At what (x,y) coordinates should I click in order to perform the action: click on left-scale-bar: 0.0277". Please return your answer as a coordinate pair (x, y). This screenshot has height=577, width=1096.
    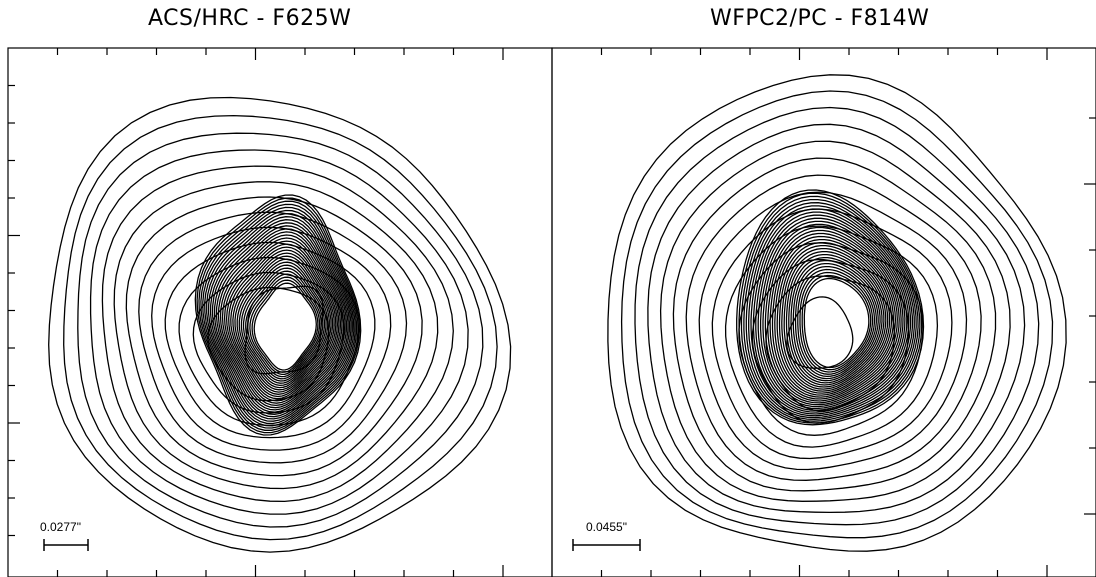
    Looking at the image, I should click on (64, 535).